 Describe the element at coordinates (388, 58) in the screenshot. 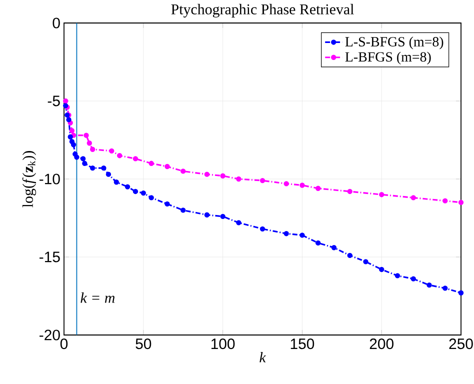

I see `legend-label: L-BFGS (m=8)` at that location.